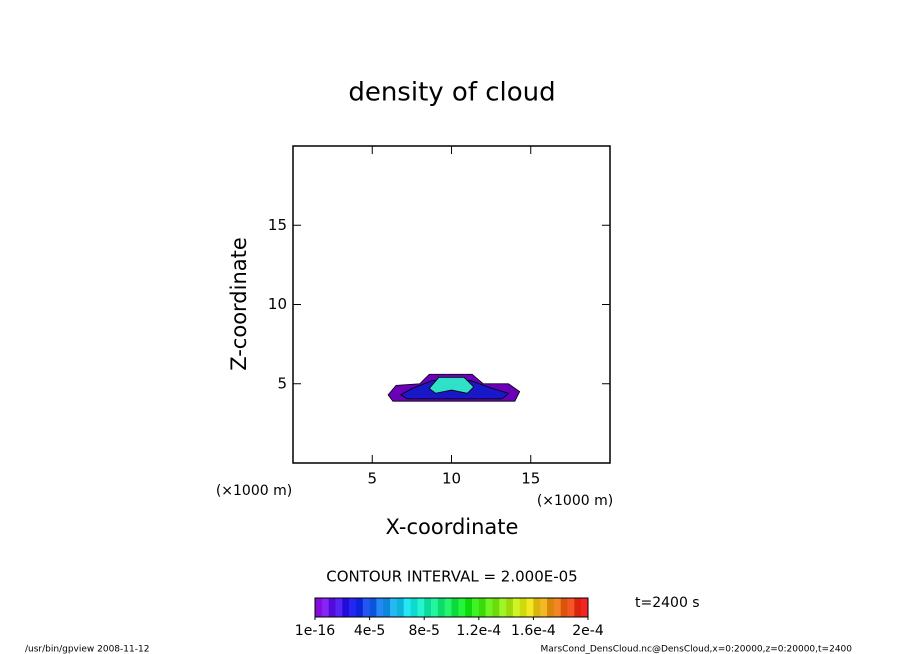 The width and height of the screenshot is (904, 654). I want to click on time-label: t=2400 s, so click(667, 603).